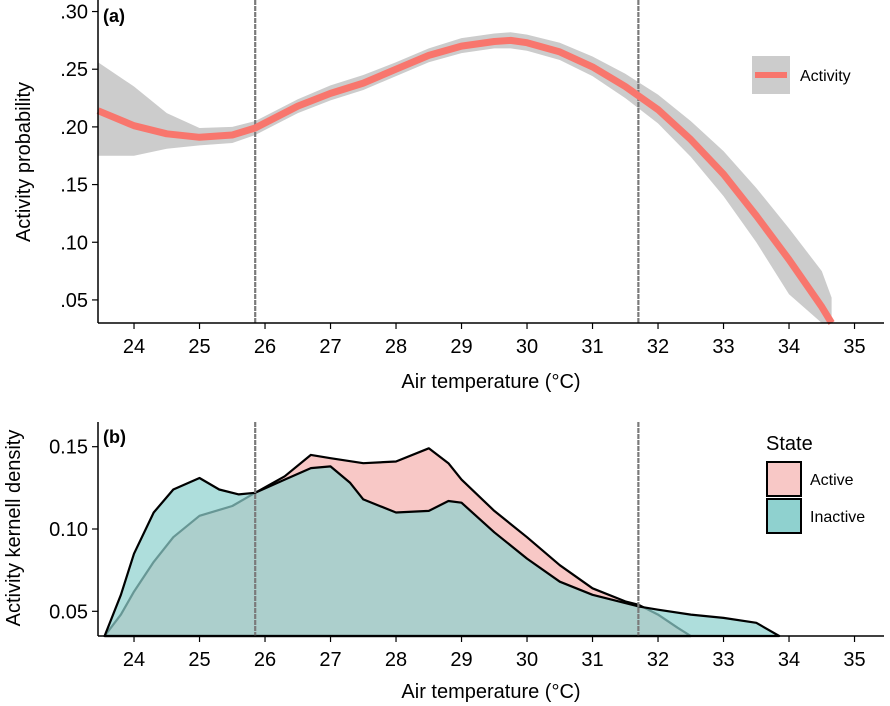 This screenshot has width=890, height=706. What do you see at coordinates (24, 162) in the screenshot?
I see `y-axis-title: Activity probability` at bounding box center [24, 162].